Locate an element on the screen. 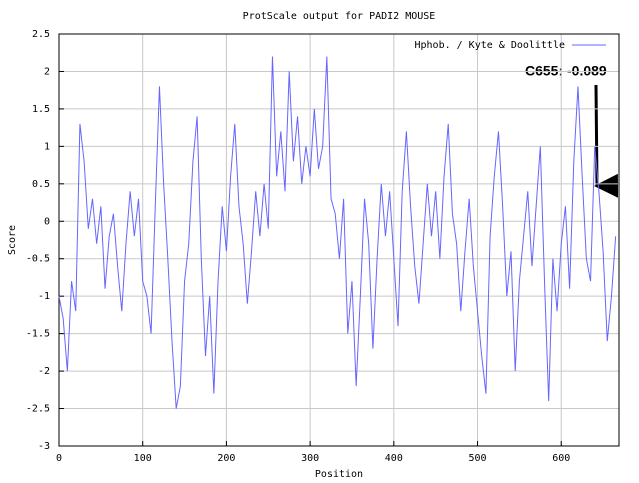 The width and height of the screenshot is (639, 483). y-tick-label: 1 is located at coordinates (47, 146).